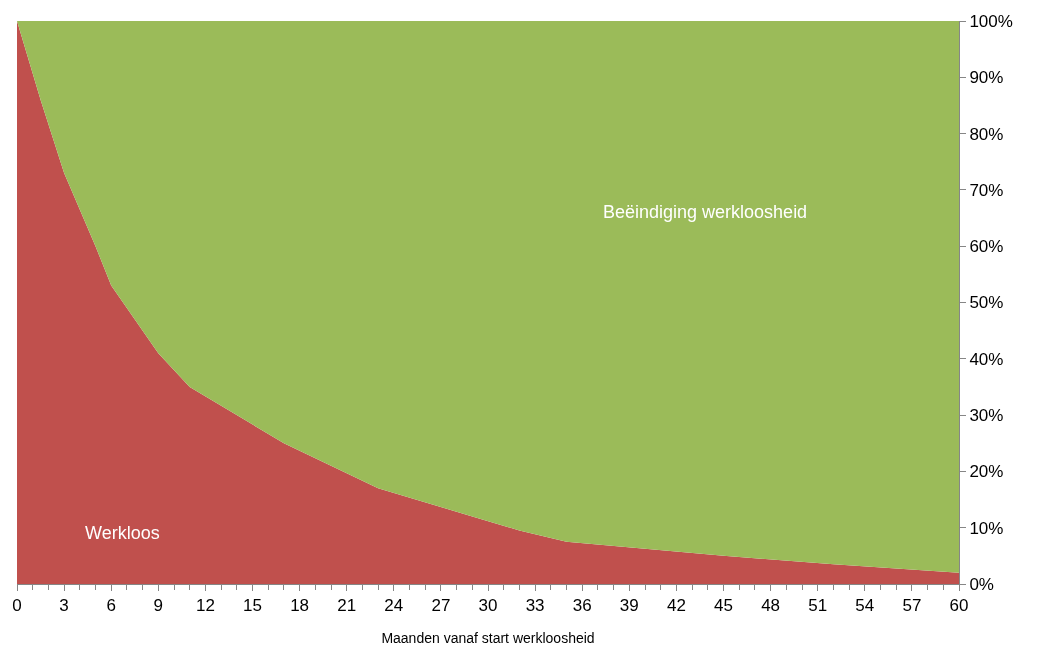 The height and width of the screenshot is (671, 1039). What do you see at coordinates (111, 606) in the screenshot?
I see `x-tick-label: 6` at bounding box center [111, 606].